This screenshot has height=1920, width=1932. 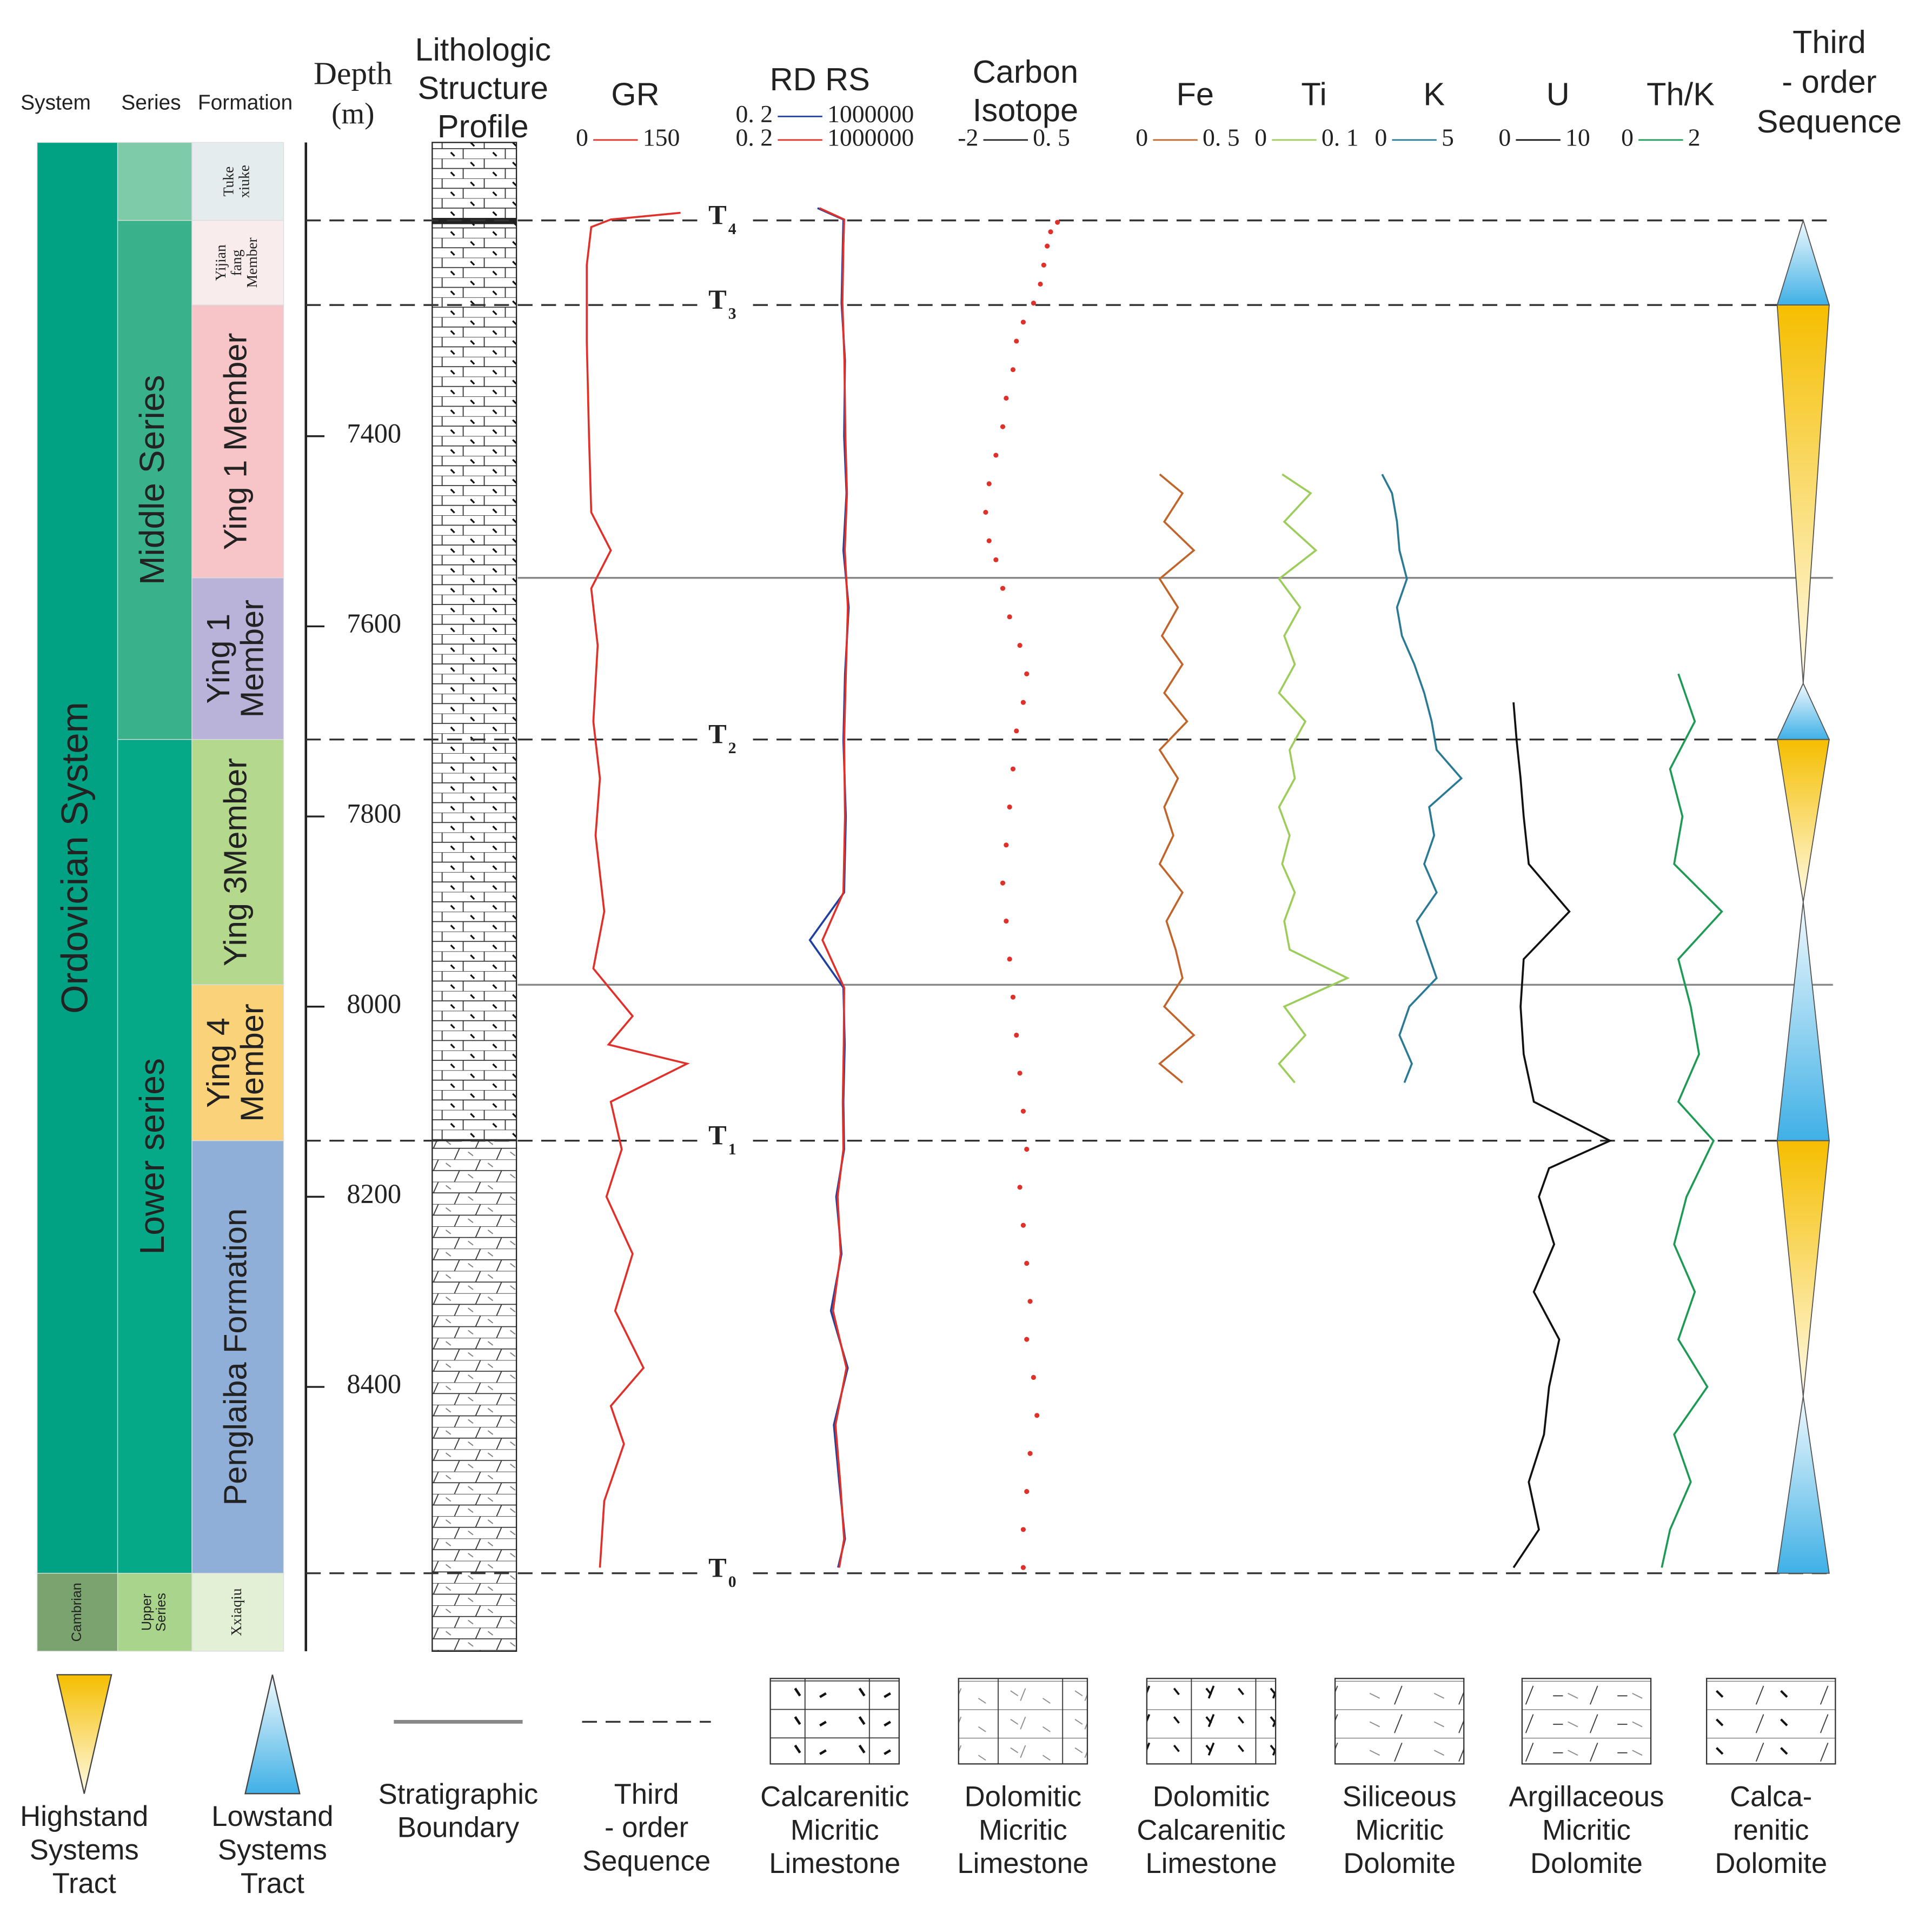 What do you see at coordinates (820, 79) in the screenshot?
I see `track-title: RD RS` at bounding box center [820, 79].